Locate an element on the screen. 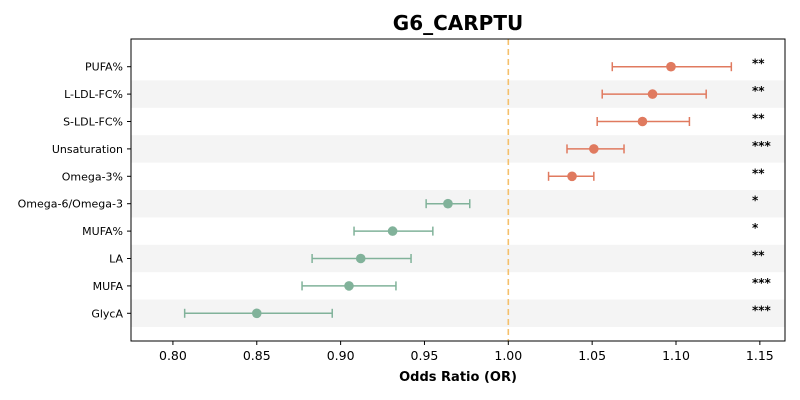  x-tick-label: 1.15 is located at coordinates (760, 355).